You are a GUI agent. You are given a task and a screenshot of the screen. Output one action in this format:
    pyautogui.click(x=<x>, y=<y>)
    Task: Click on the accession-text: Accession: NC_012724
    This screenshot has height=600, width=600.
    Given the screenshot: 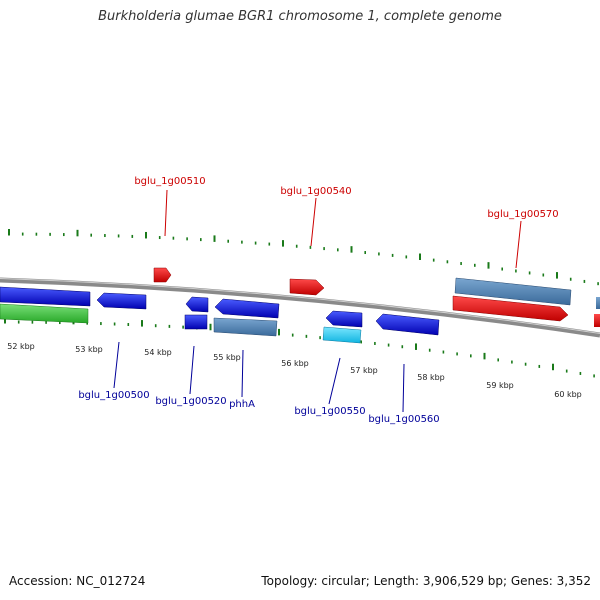 What is the action you would take?
    pyautogui.click(x=77, y=581)
    